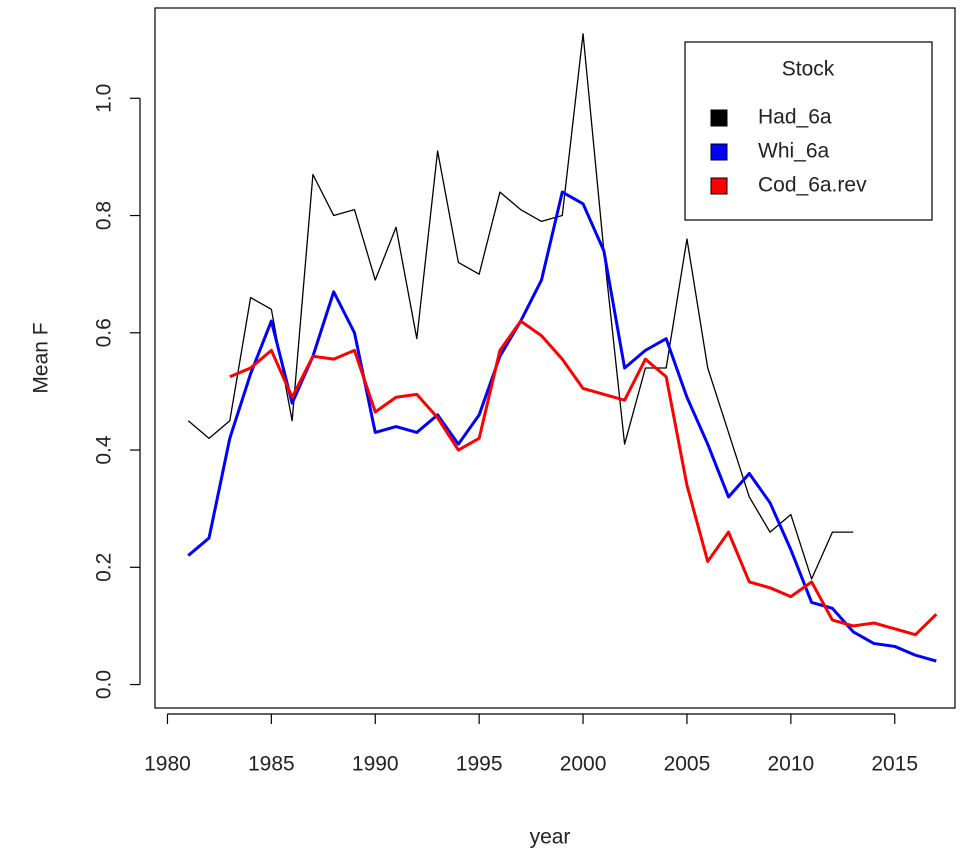 Image resolution: width=963 pixels, height=855 pixels. Describe the element at coordinates (271, 764) in the screenshot. I see `x-tick-label: 1985` at that location.